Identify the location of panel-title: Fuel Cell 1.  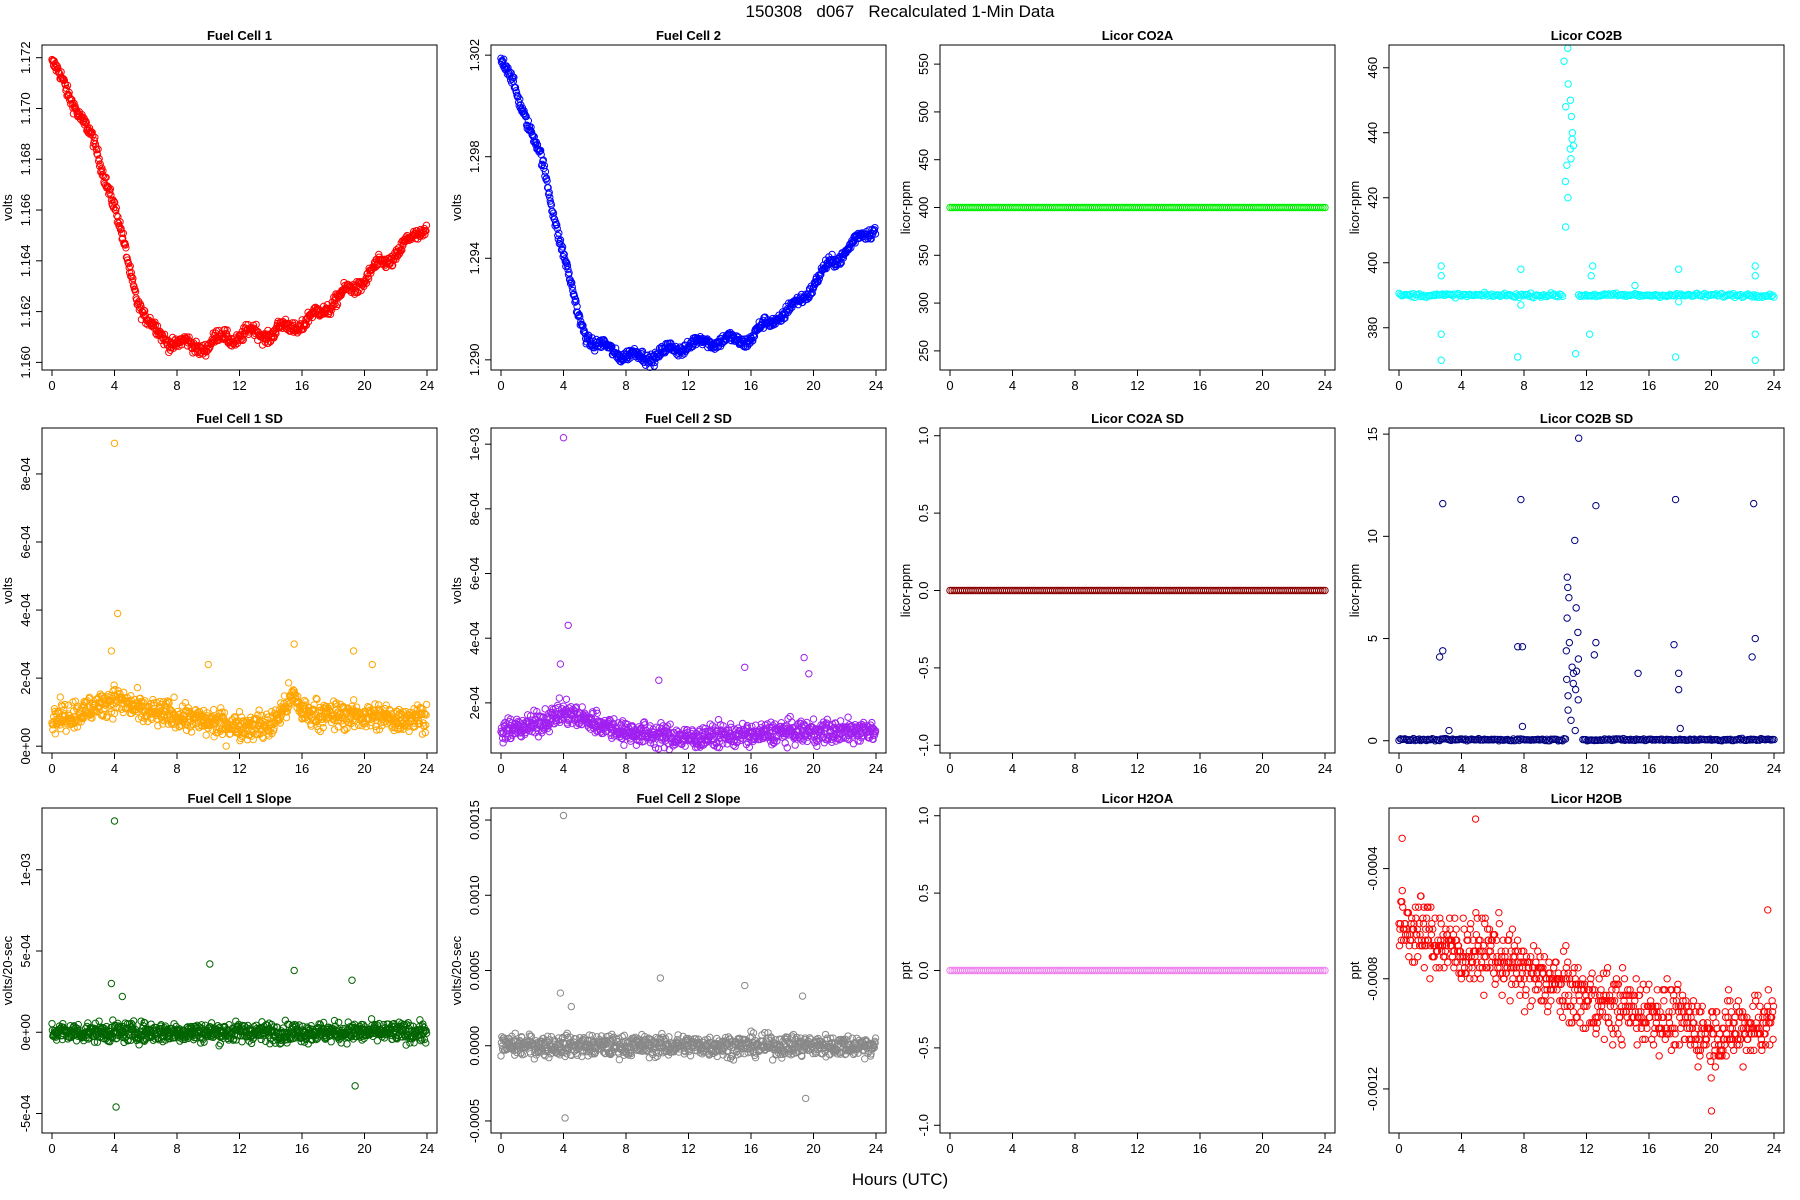
(239, 35).